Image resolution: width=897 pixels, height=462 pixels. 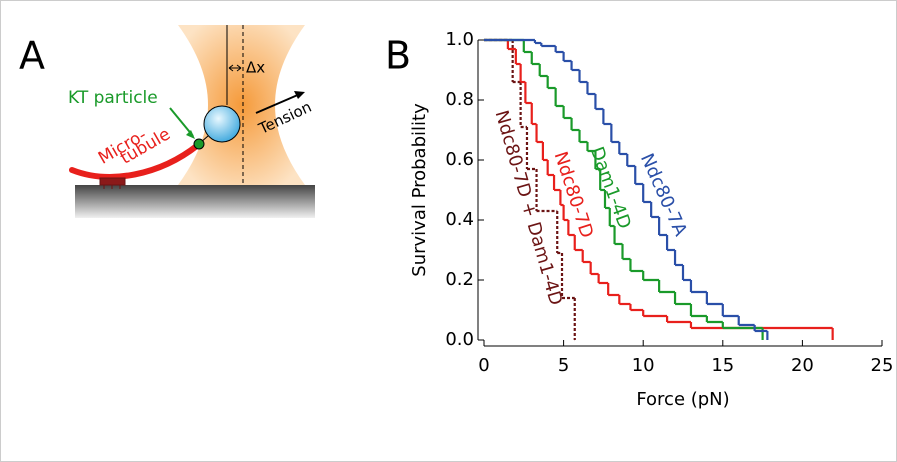 What do you see at coordinates (167, 121) in the screenshot?
I see `diagram: A Δx KT particle Micro- tubule Tension` at bounding box center [167, 121].